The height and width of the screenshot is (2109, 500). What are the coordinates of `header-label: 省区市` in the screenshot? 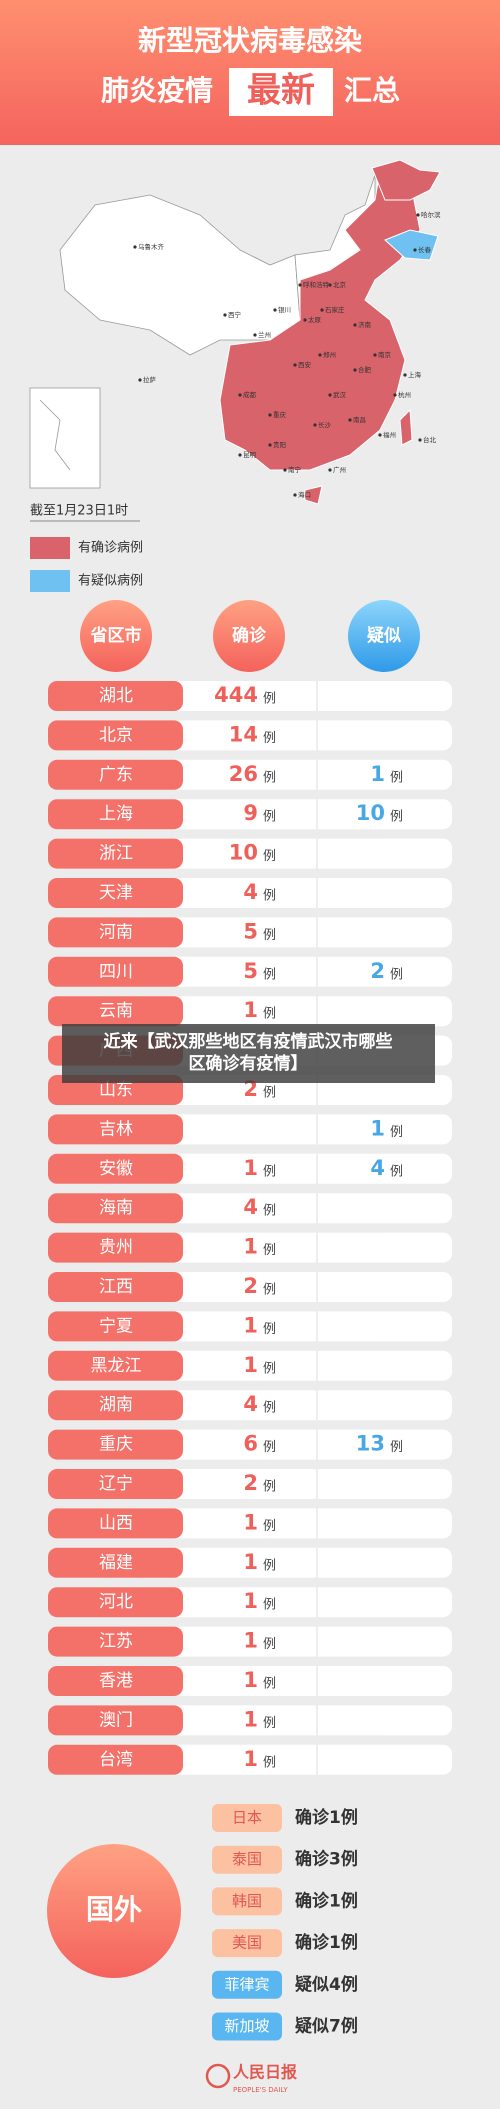 It's located at (116, 635).